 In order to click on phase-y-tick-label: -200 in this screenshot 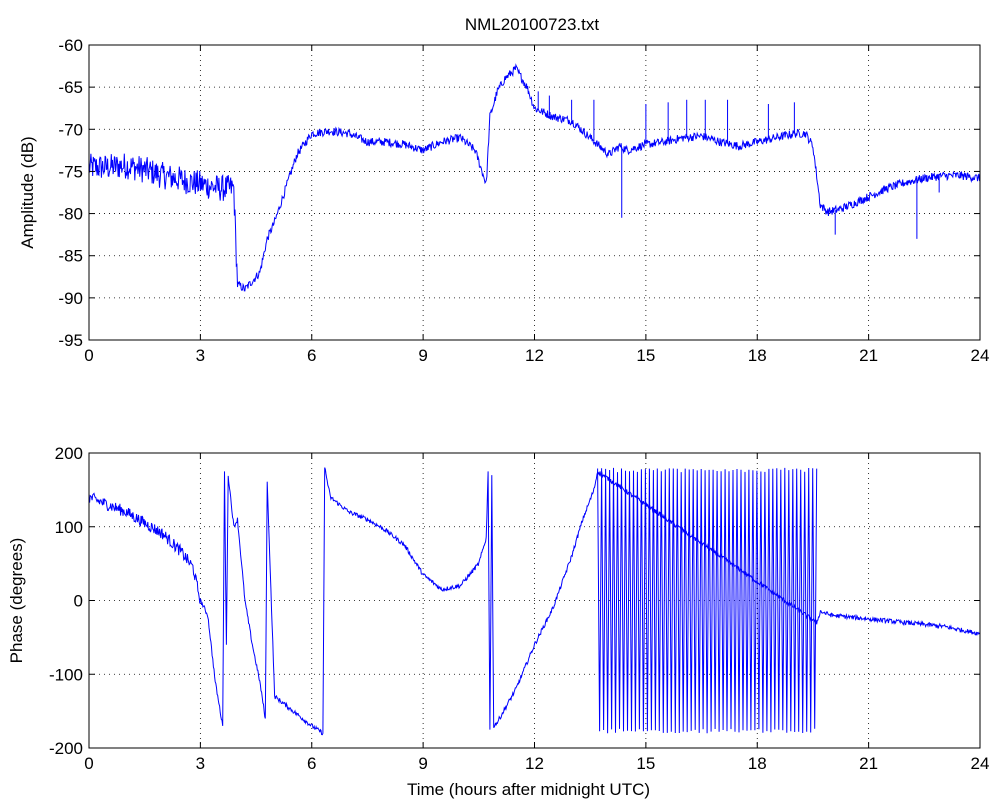, I will do `click(66, 748)`.